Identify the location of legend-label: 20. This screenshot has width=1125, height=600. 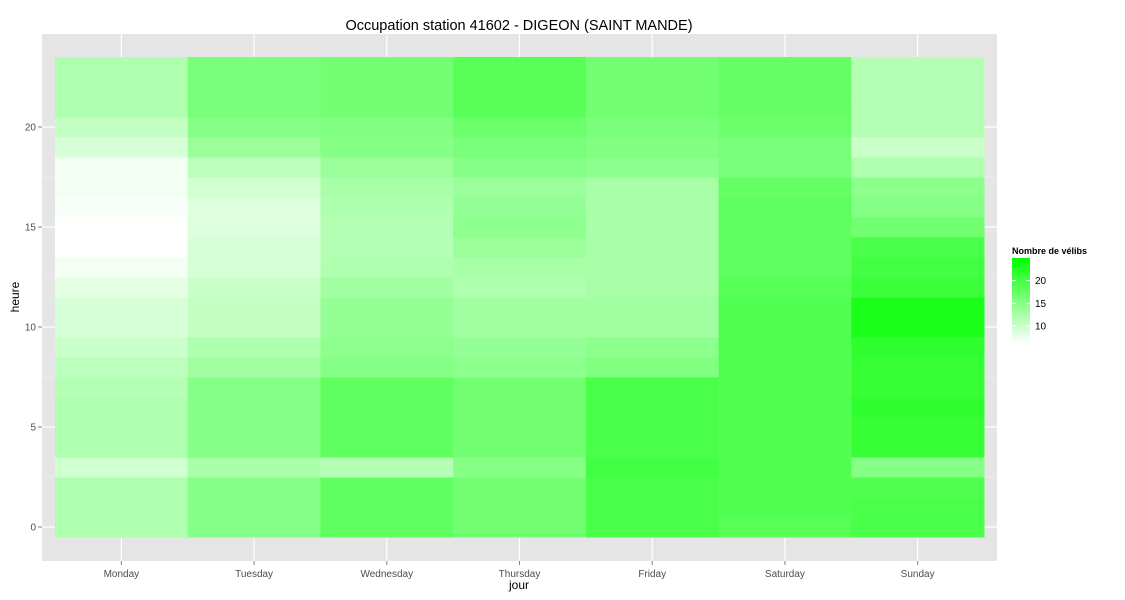
(1041, 281).